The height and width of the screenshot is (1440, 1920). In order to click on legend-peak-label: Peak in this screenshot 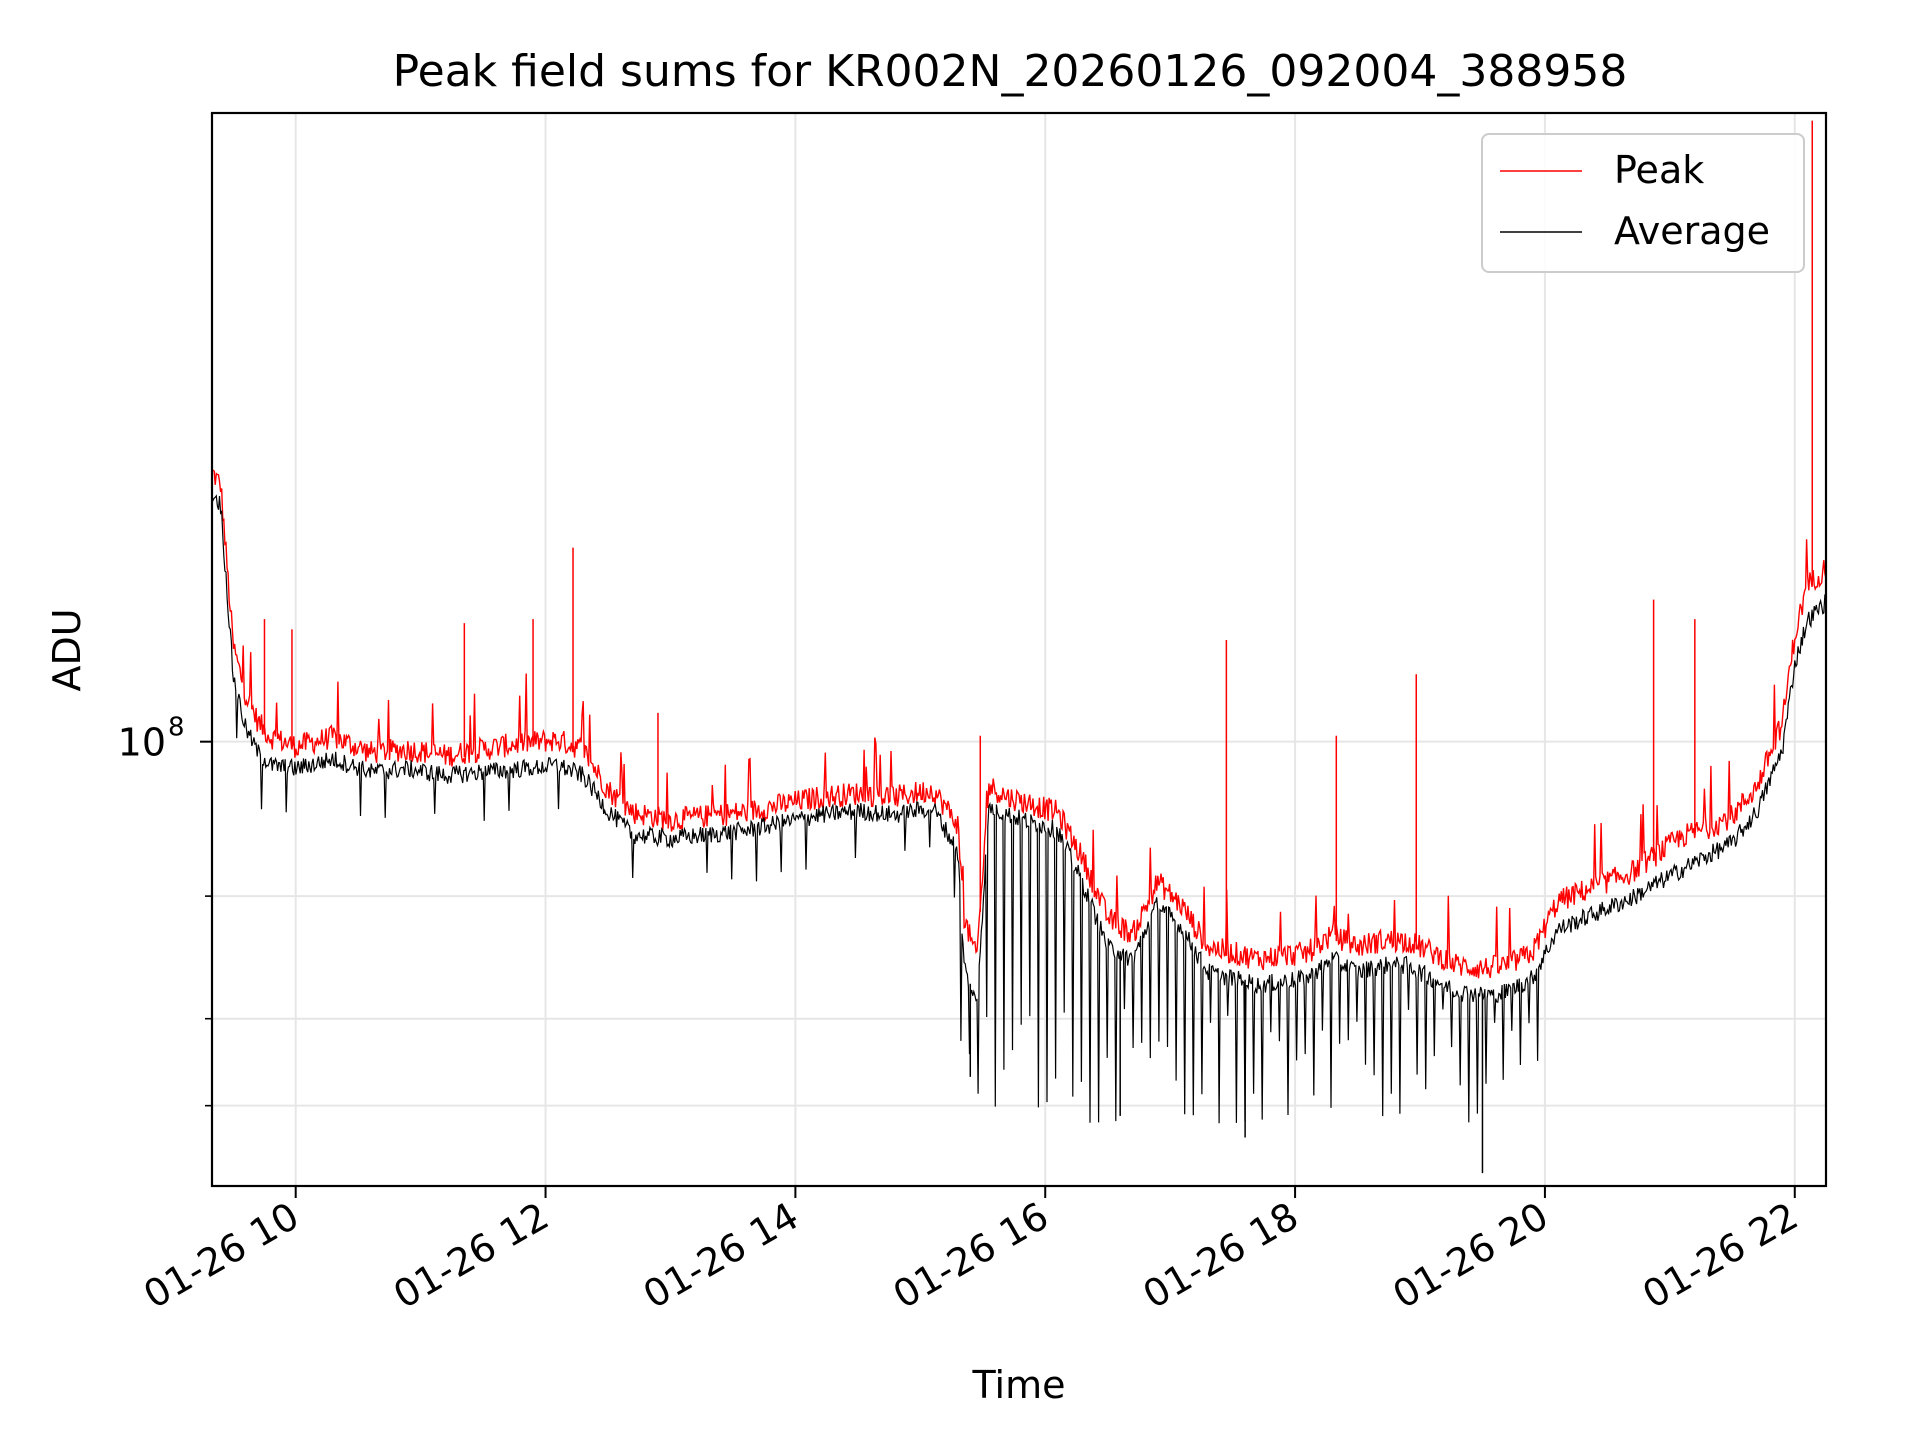, I will do `click(1659, 170)`.